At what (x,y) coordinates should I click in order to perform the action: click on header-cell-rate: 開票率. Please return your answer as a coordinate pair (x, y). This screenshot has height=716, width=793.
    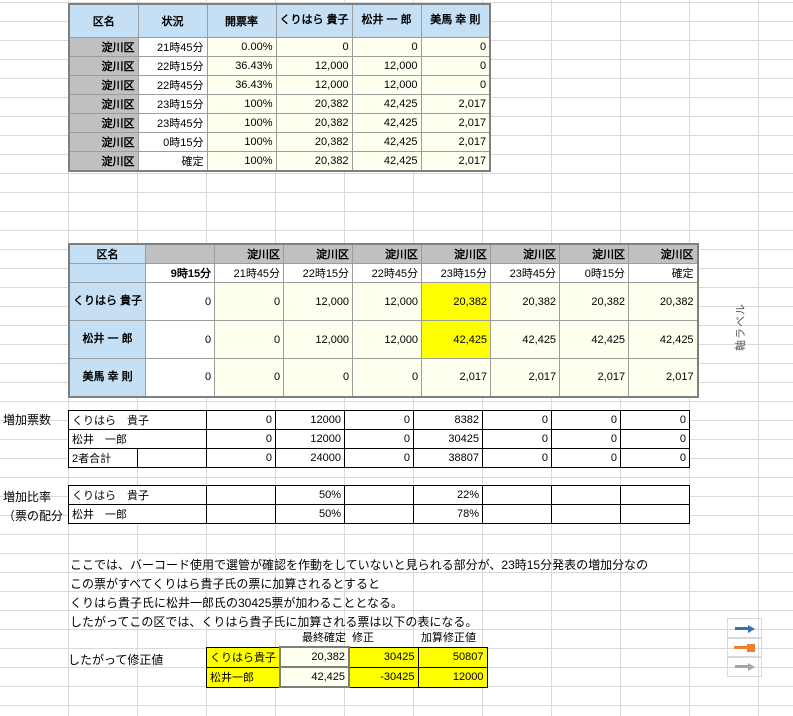
    Looking at the image, I should click on (241, 20).